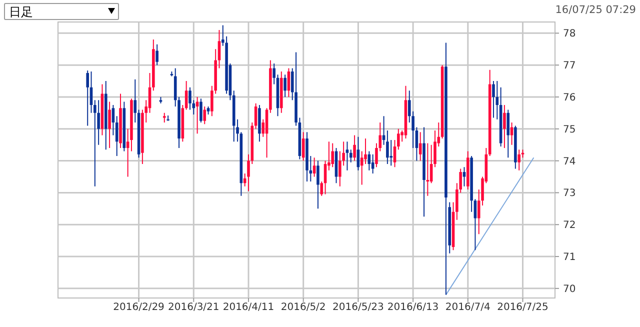 The image size is (640, 327). I want to click on x-tick-label: 2016/7/4, so click(467, 307).